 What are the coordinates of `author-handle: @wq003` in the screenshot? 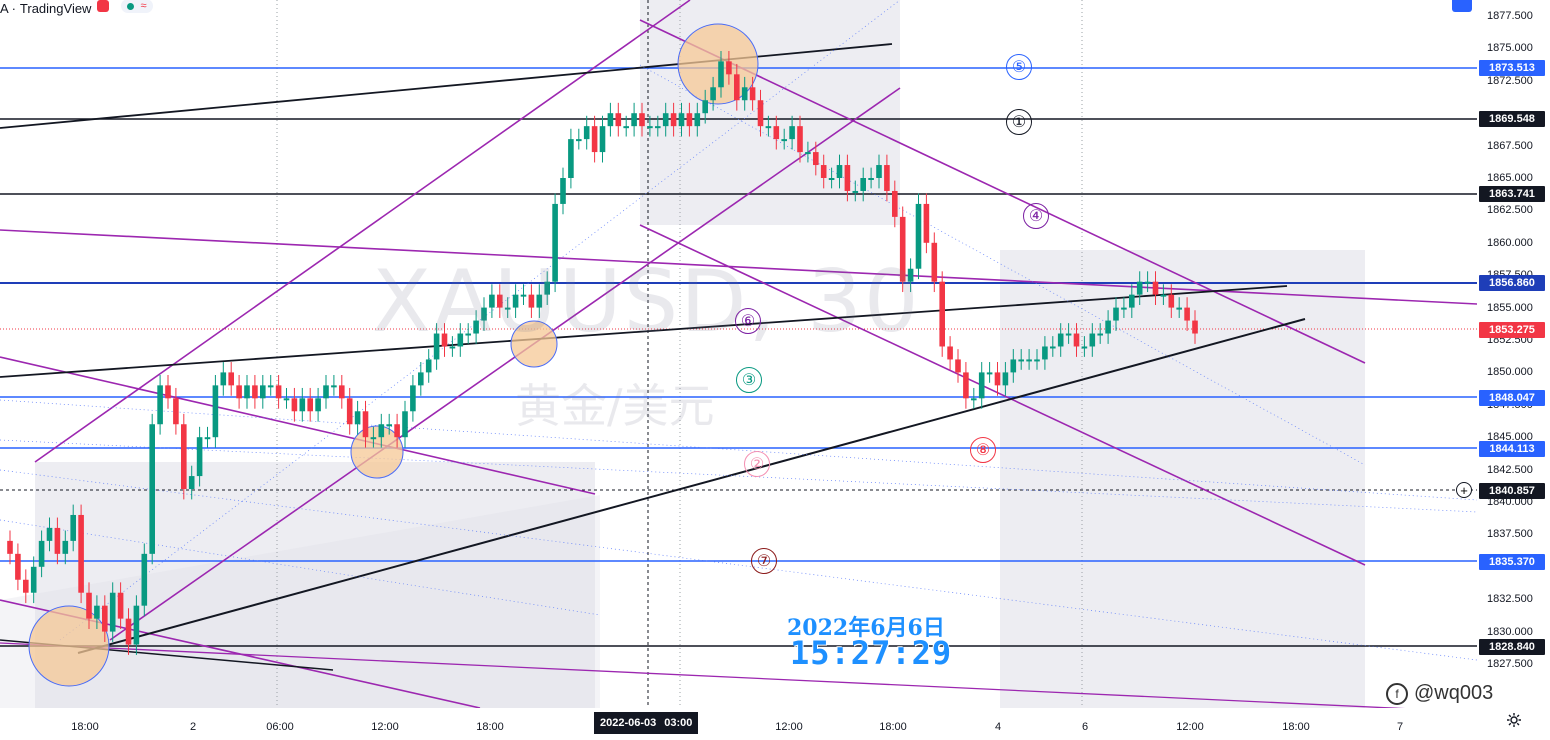 It's located at (1454, 693).